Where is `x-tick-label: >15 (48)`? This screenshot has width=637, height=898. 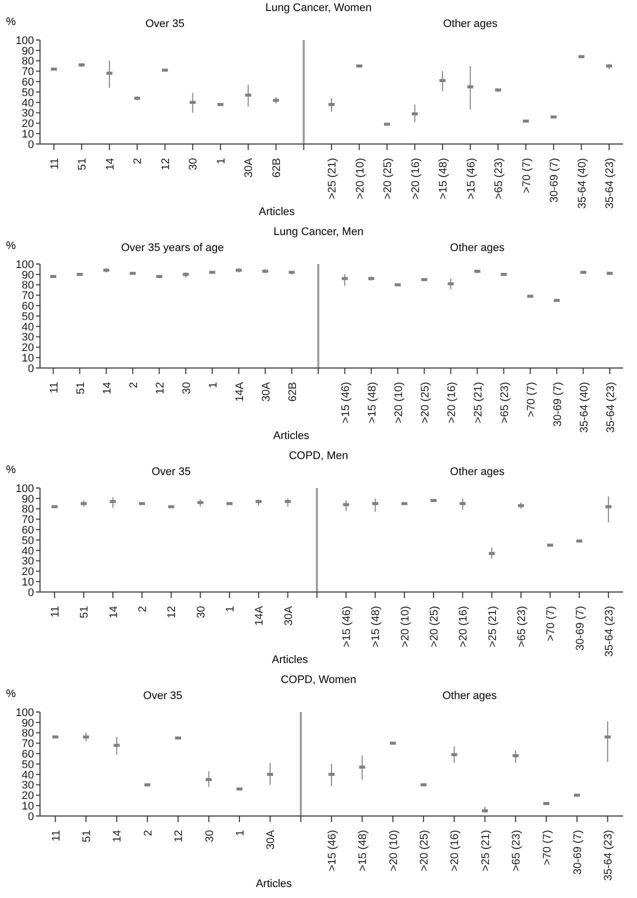 x-tick-label: >15 (48) is located at coordinates (363, 851).